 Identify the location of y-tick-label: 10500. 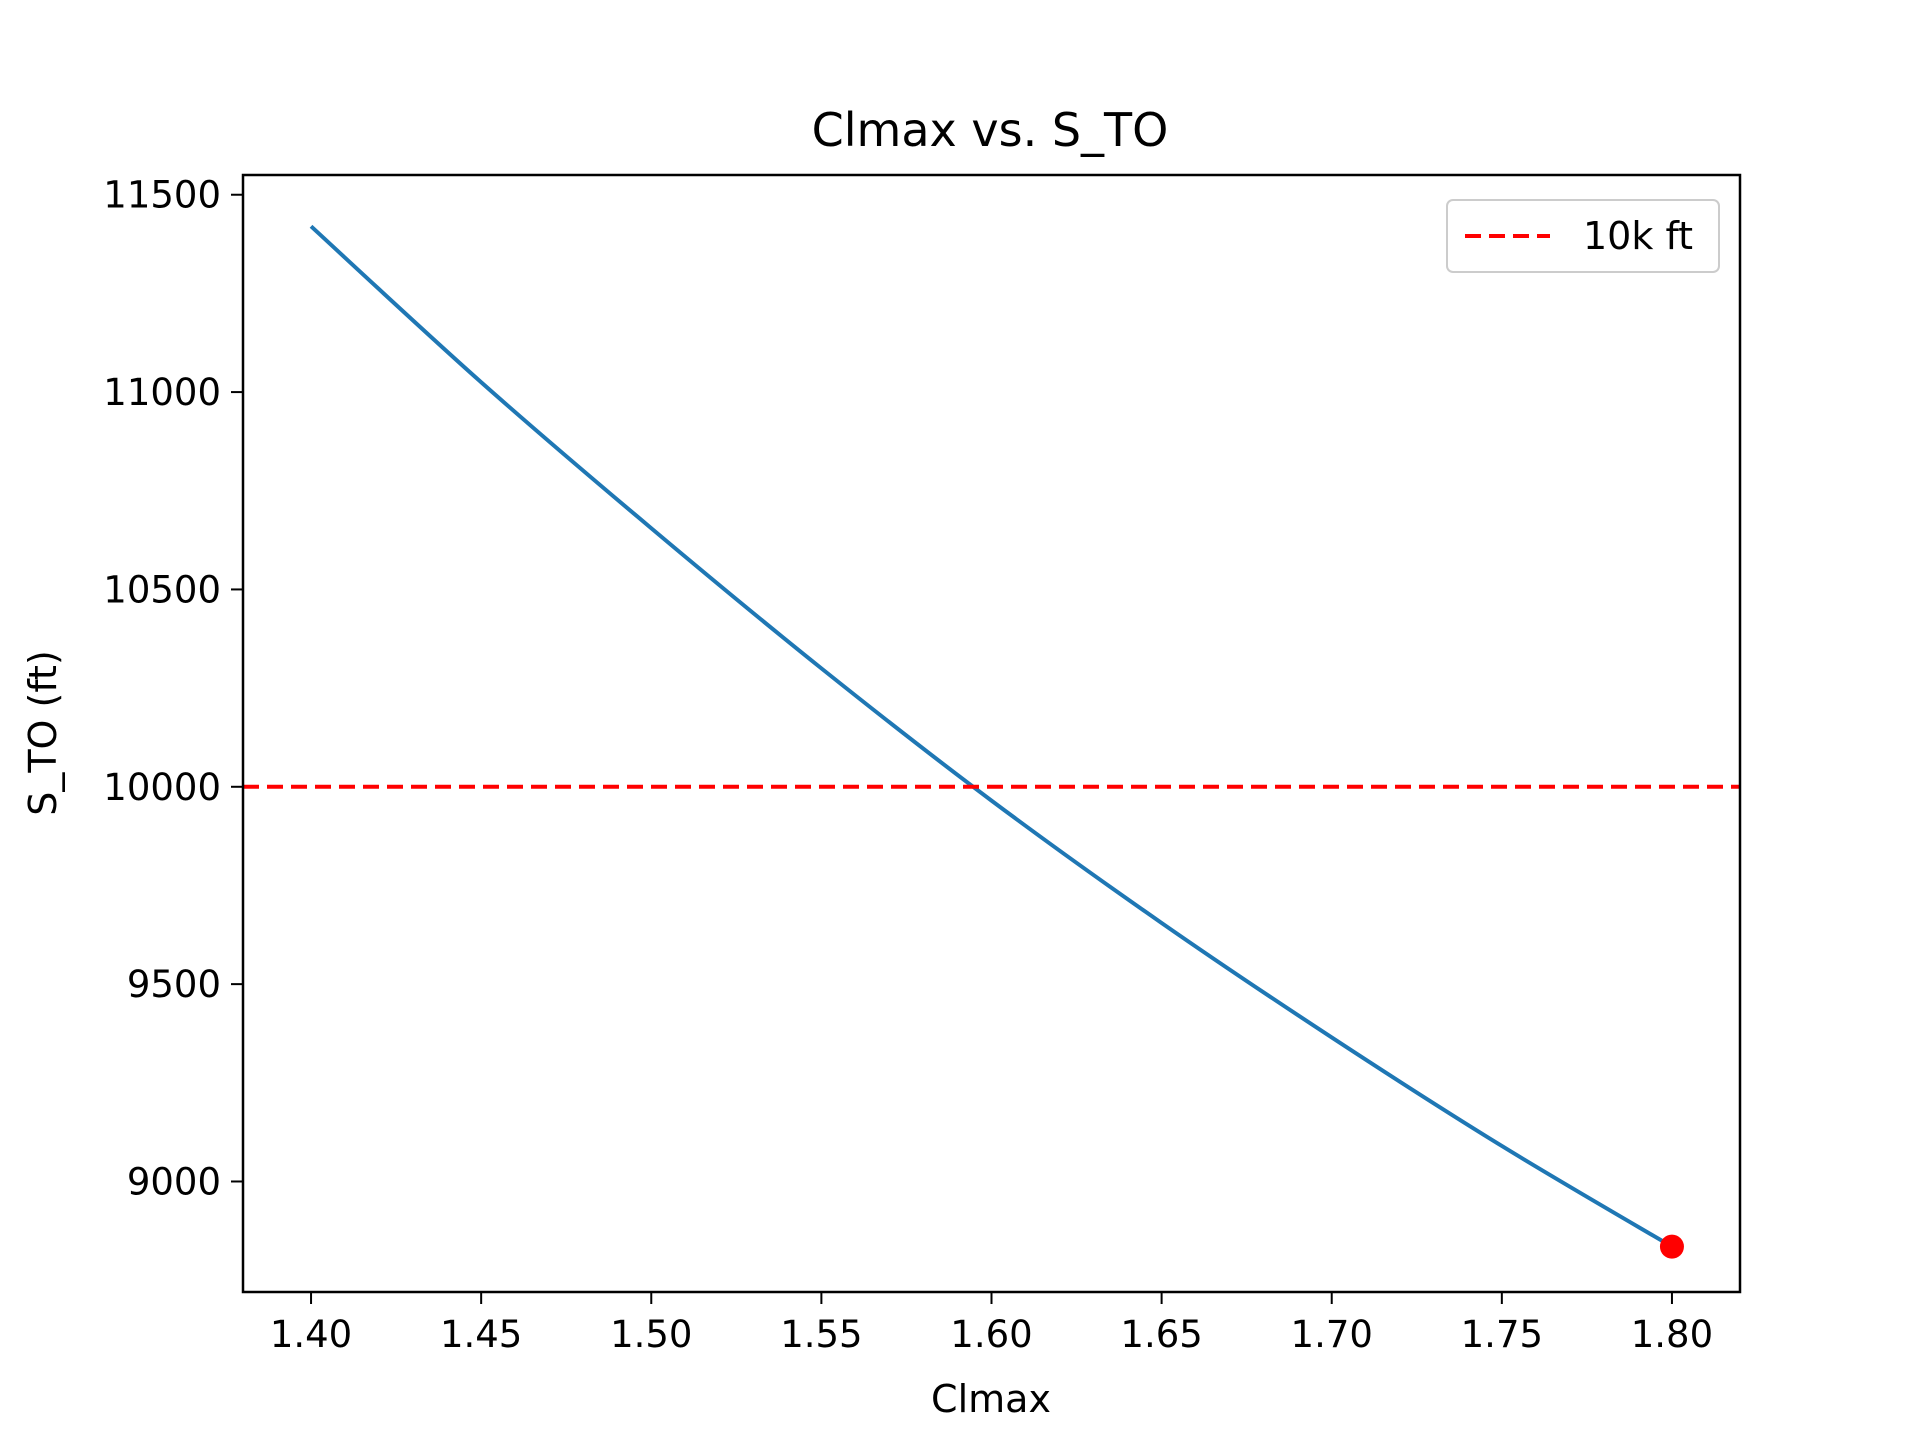
(162, 589).